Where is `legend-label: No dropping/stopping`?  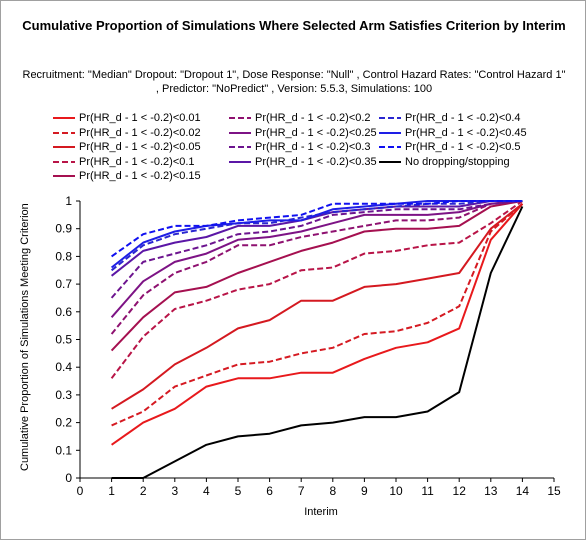 legend-label: No dropping/stopping is located at coordinates (457, 161).